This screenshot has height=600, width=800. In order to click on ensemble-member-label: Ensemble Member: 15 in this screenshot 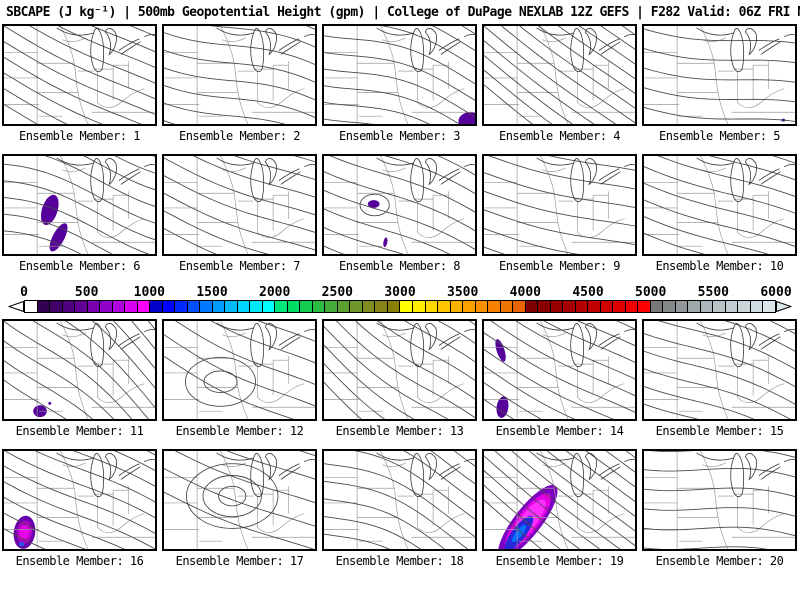, I will do `click(719, 431)`.